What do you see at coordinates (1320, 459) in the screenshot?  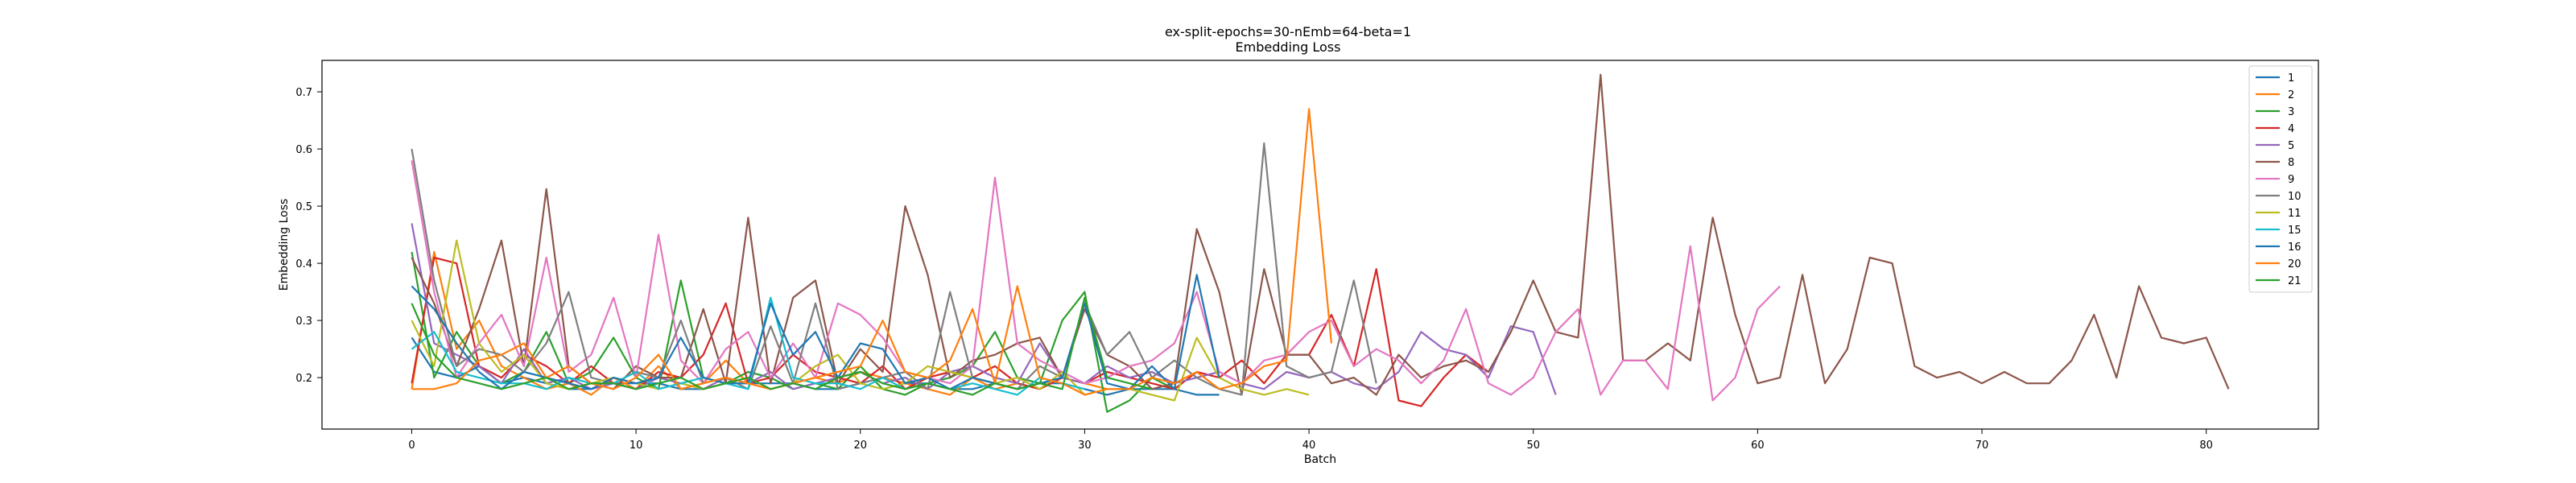 I see `x-axis-label: Batch` at bounding box center [1320, 459].